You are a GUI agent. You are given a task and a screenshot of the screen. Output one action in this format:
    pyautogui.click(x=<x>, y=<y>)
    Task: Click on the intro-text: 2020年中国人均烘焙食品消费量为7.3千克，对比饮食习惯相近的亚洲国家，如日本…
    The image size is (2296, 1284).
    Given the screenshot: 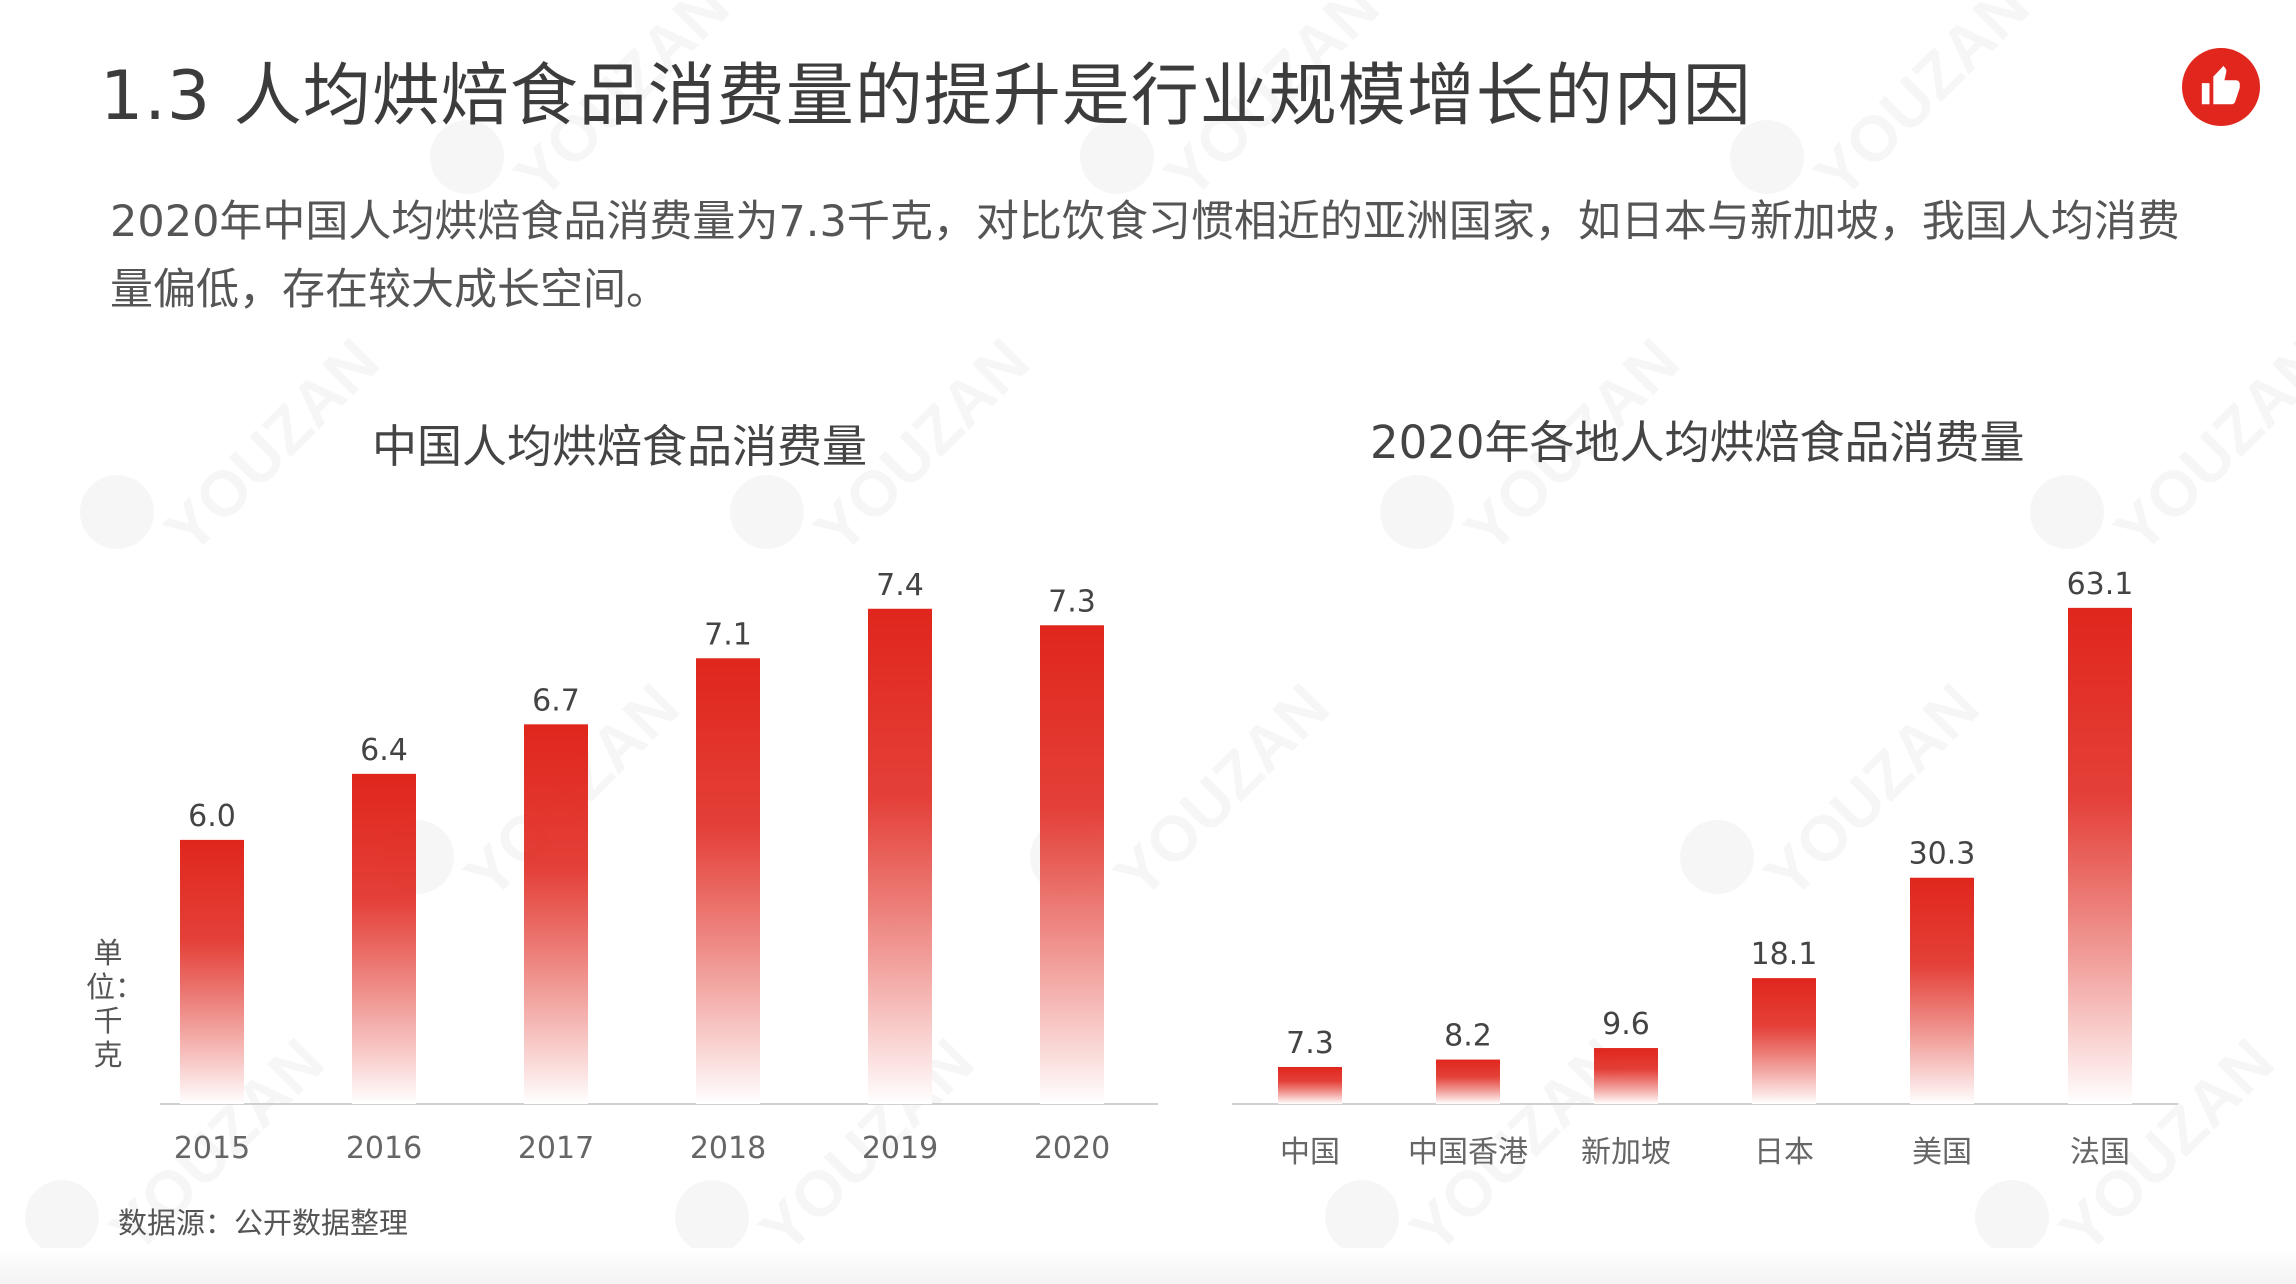 What is the action you would take?
    pyautogui.click(x=1145, y=256)
    